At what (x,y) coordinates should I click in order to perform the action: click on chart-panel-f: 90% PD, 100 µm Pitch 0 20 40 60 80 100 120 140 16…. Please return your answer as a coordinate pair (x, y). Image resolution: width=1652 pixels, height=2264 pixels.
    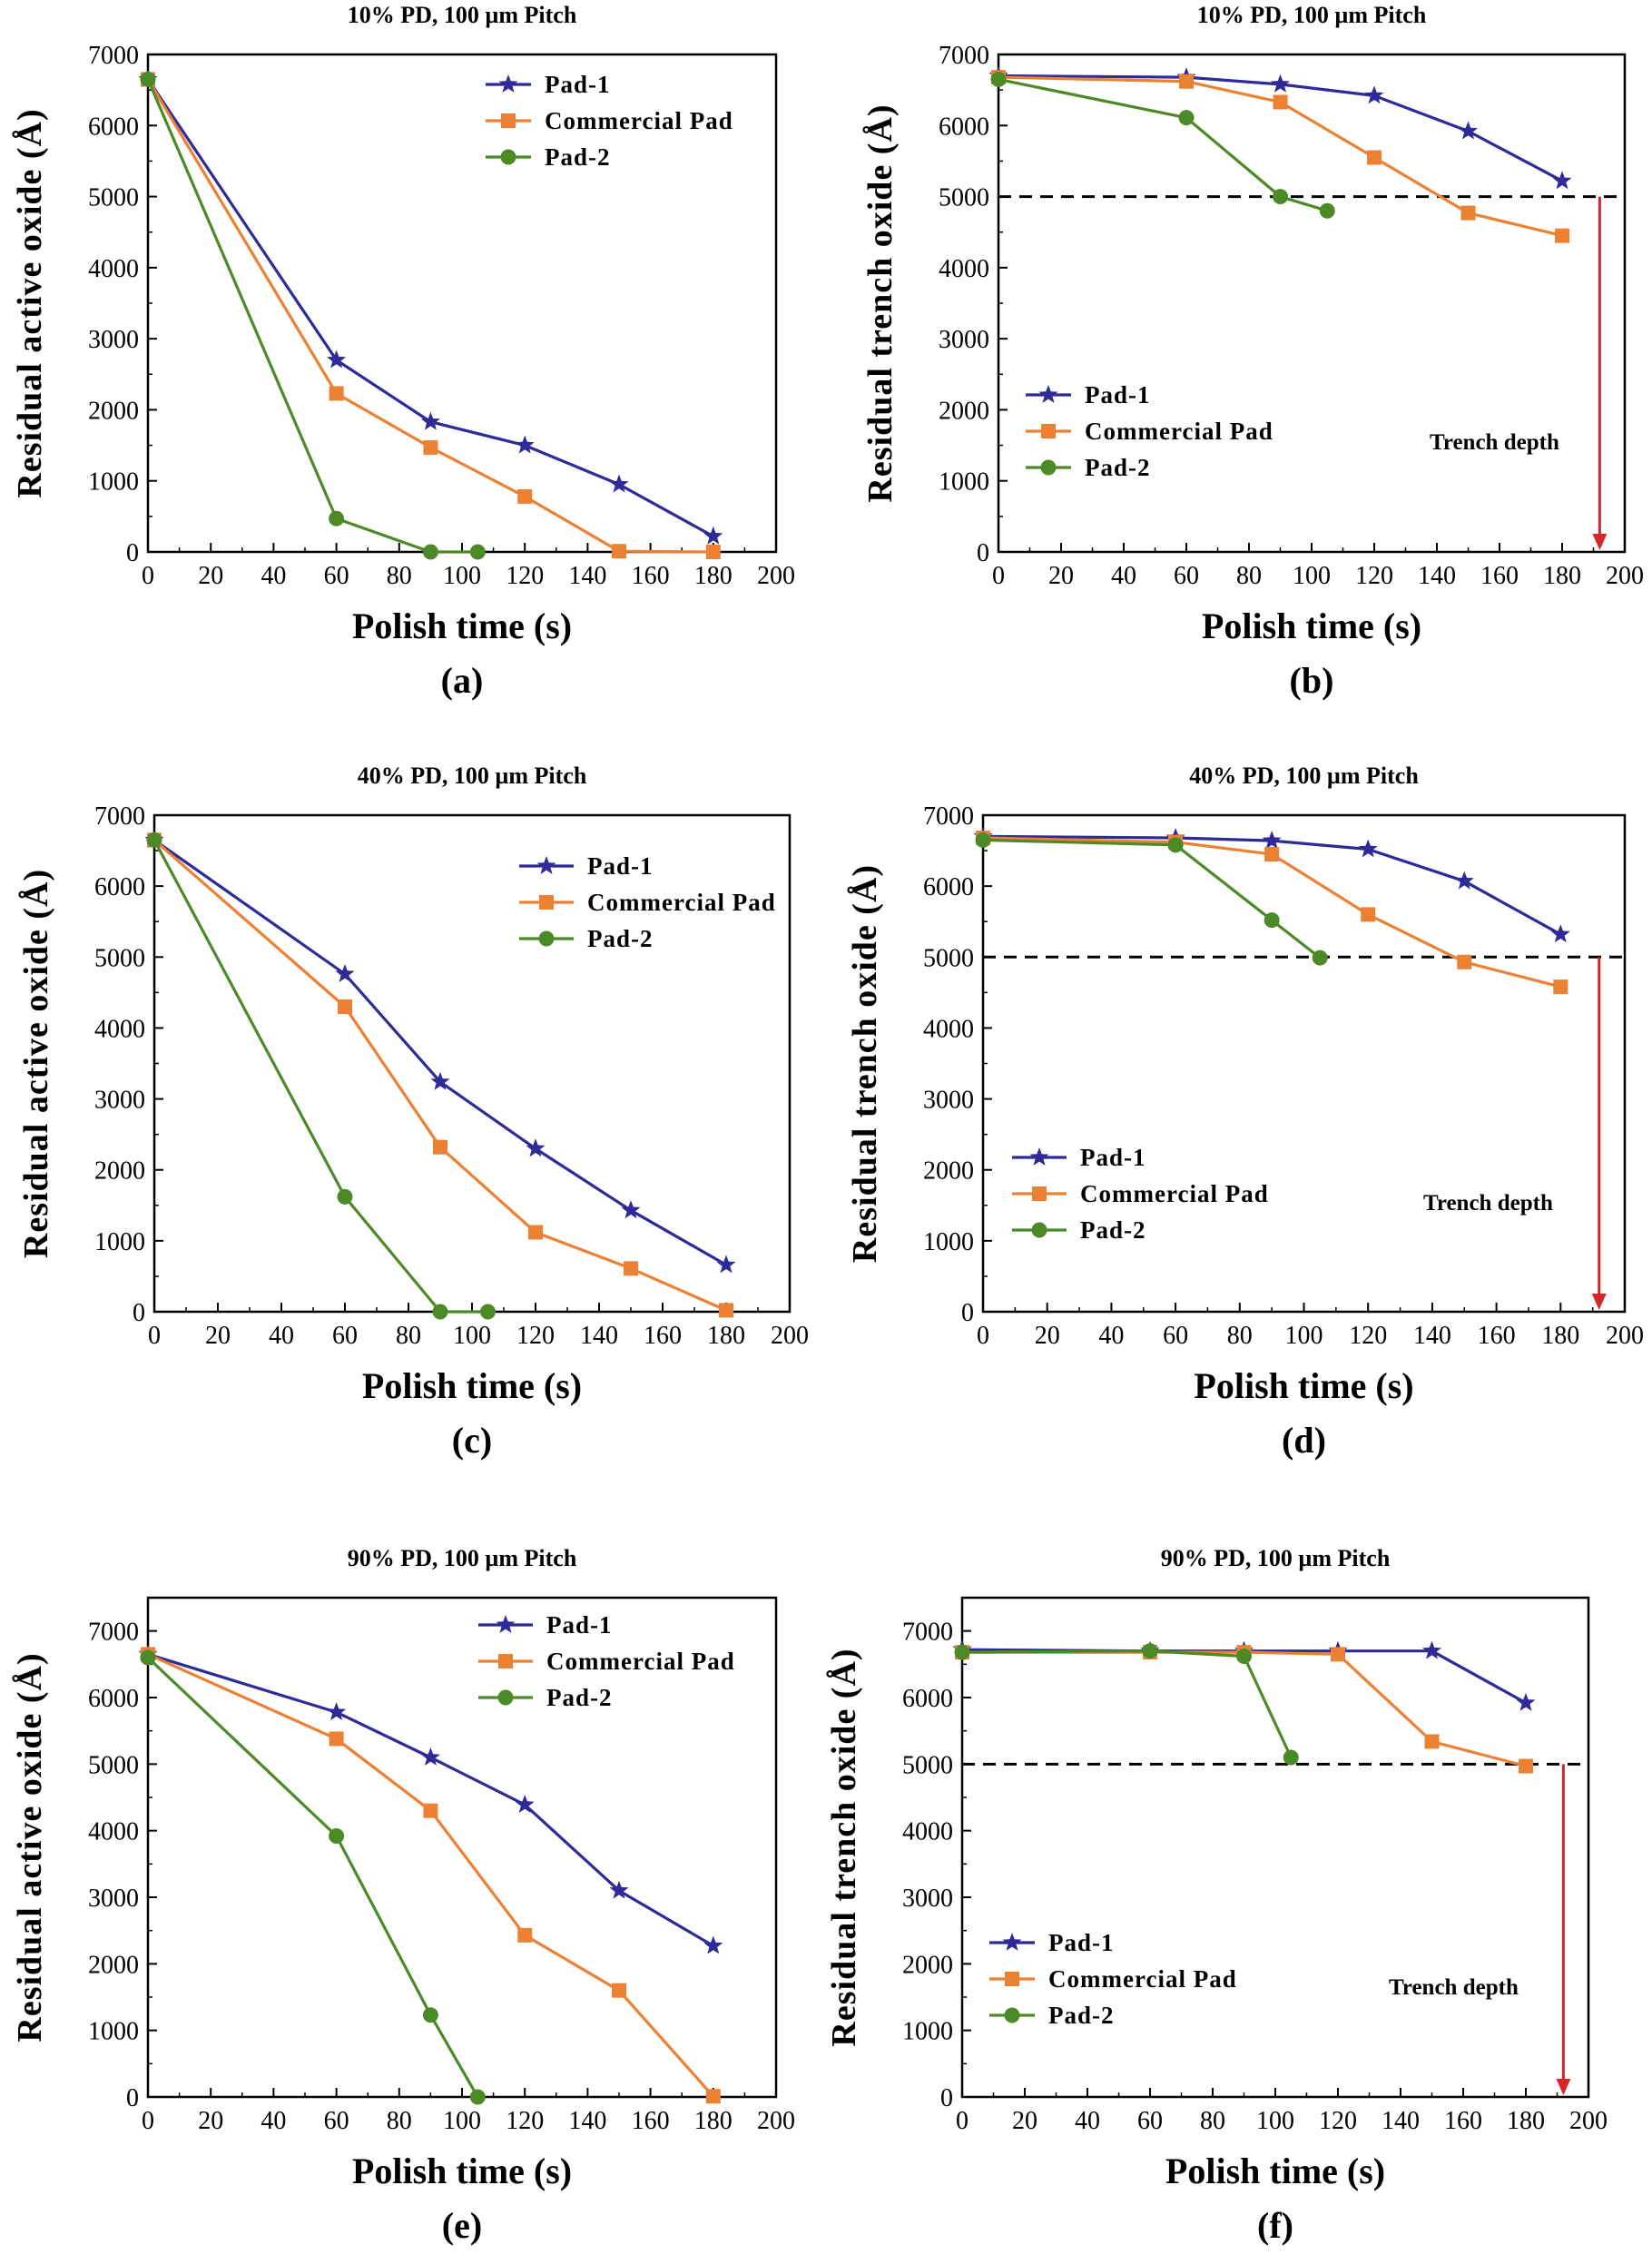
    Looking at the image, I should click on (1216, 1896).